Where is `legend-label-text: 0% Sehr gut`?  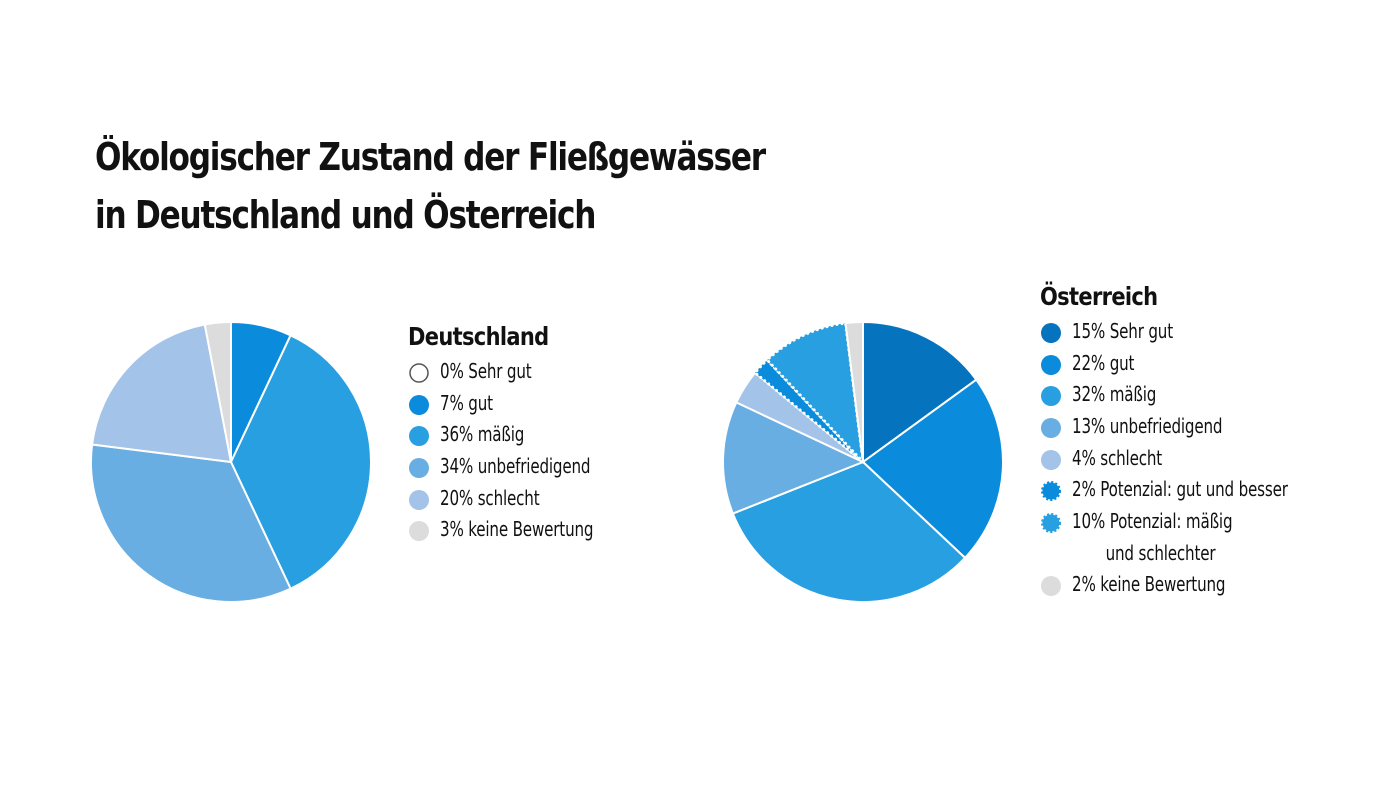 legend-label-text: 0% Sehr gut is located at coordinates (486, 371).